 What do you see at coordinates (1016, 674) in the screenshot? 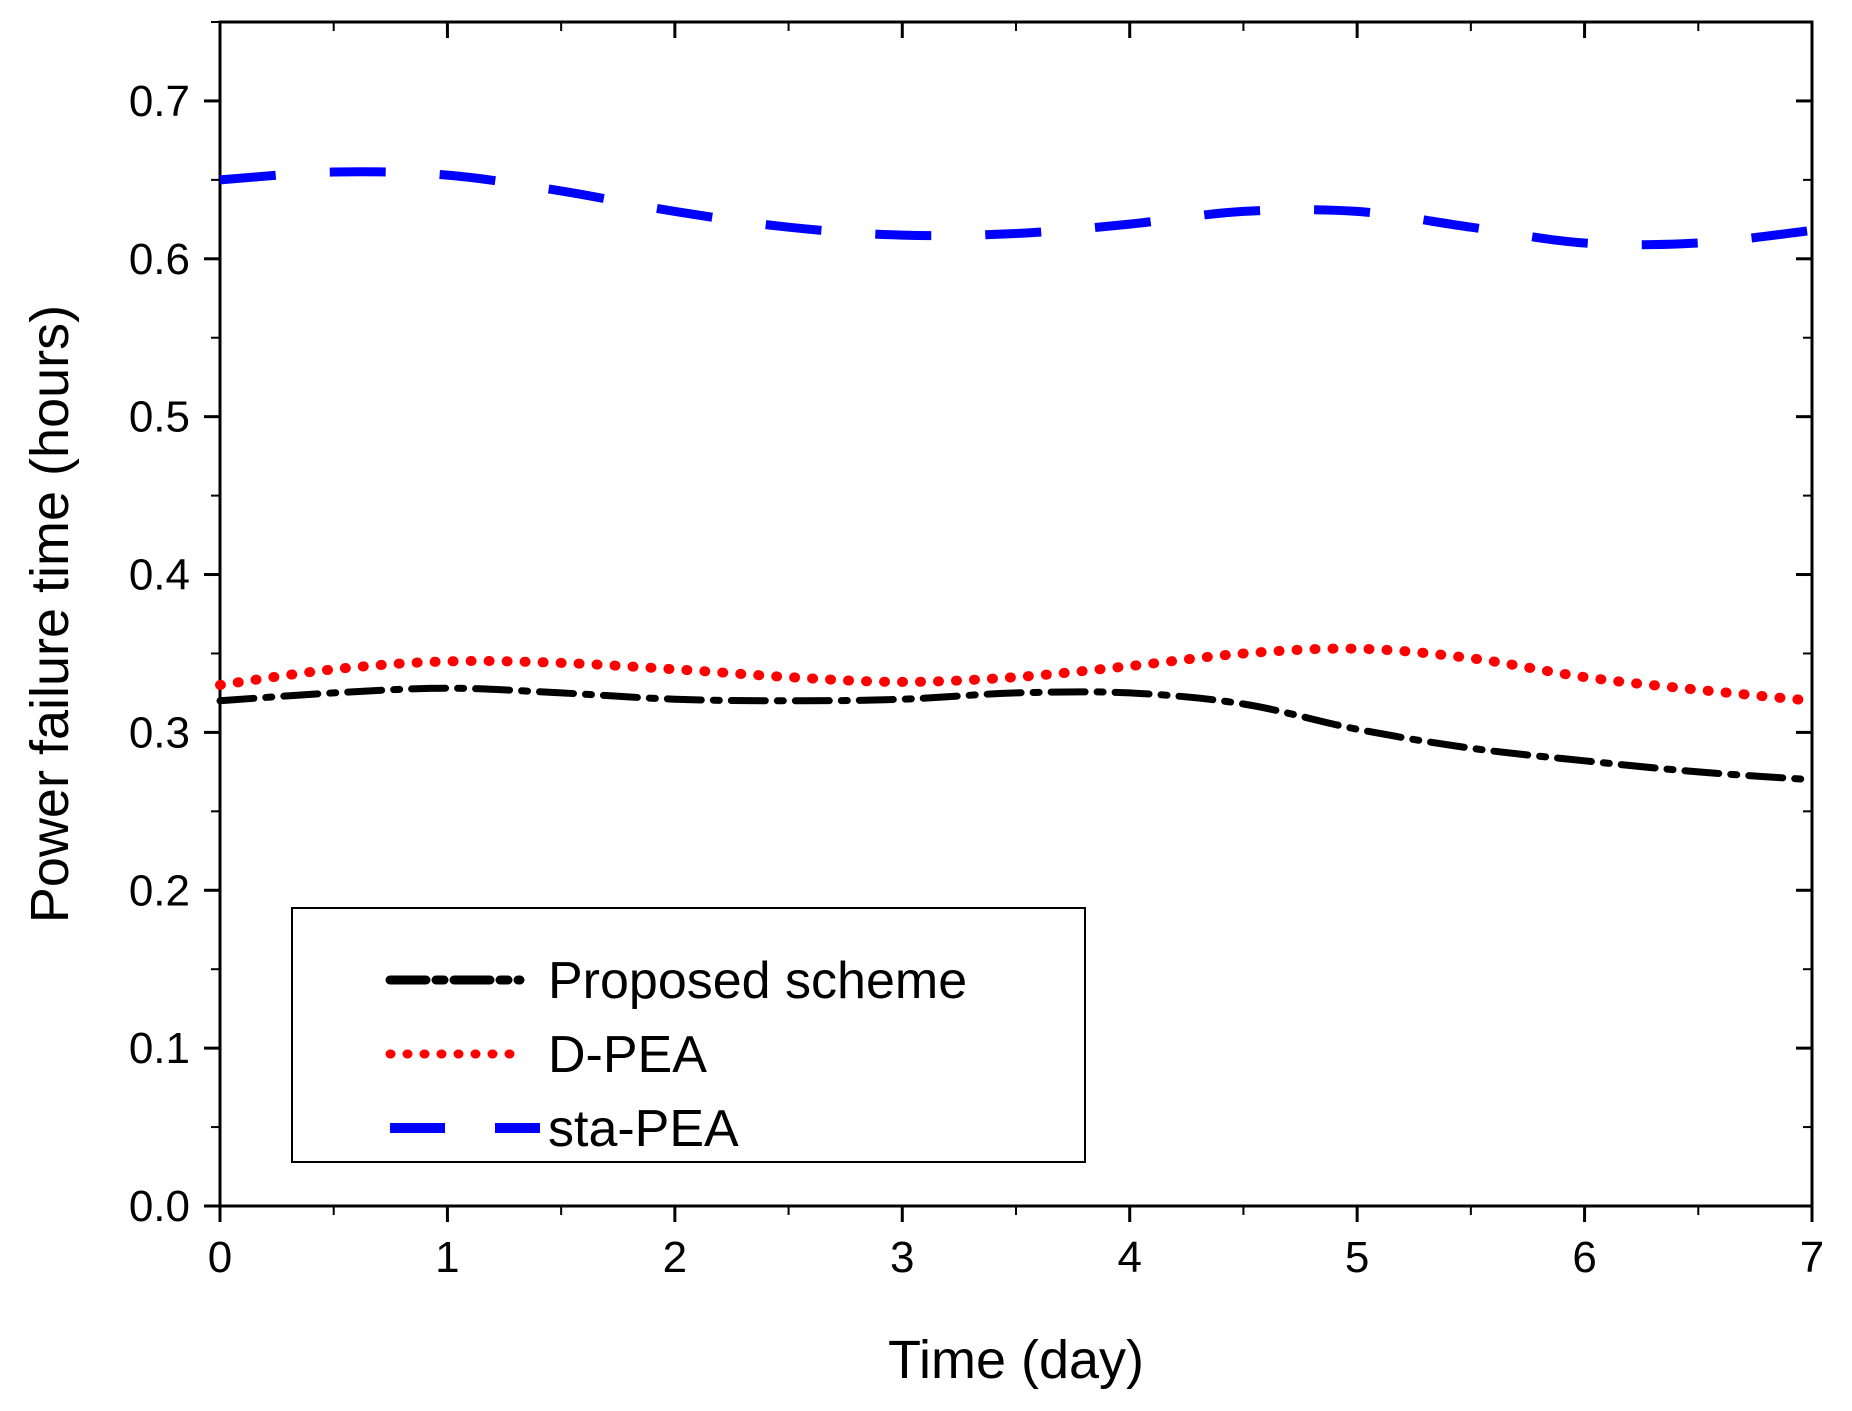
I see `series-line-d-pea` at bounding box center [1016, 674].